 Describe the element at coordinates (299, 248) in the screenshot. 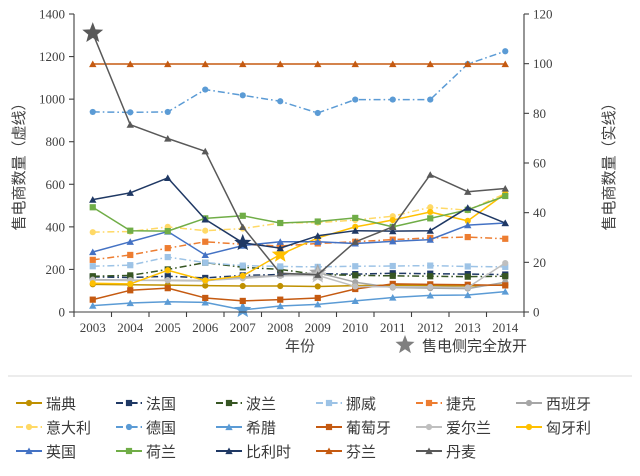

I see `series-line-捷克` at that location.